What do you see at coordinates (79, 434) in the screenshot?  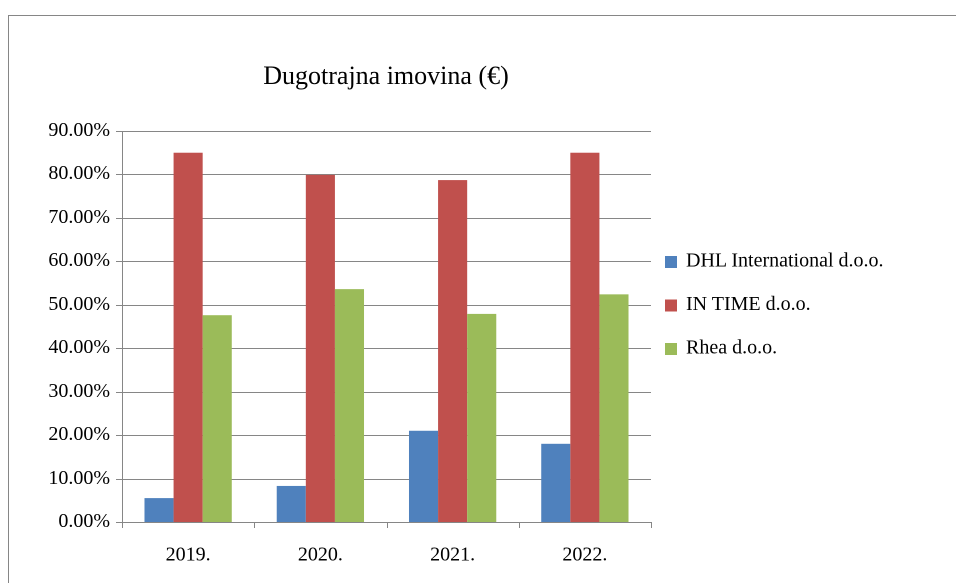 I see `y-tick-label: 20.00%` at bounding box center [79, 434].